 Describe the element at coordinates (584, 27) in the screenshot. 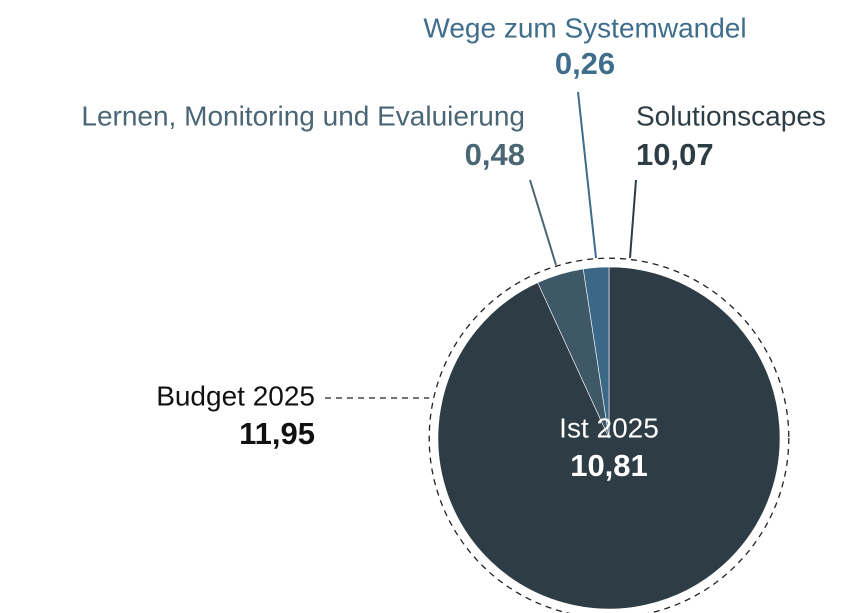

I see `slice-label: Wege zum Systemwandel` at that location.